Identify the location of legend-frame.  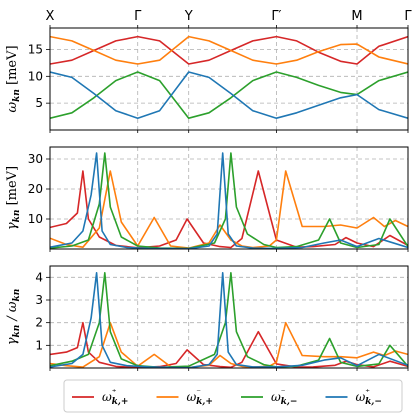
(233, 396).